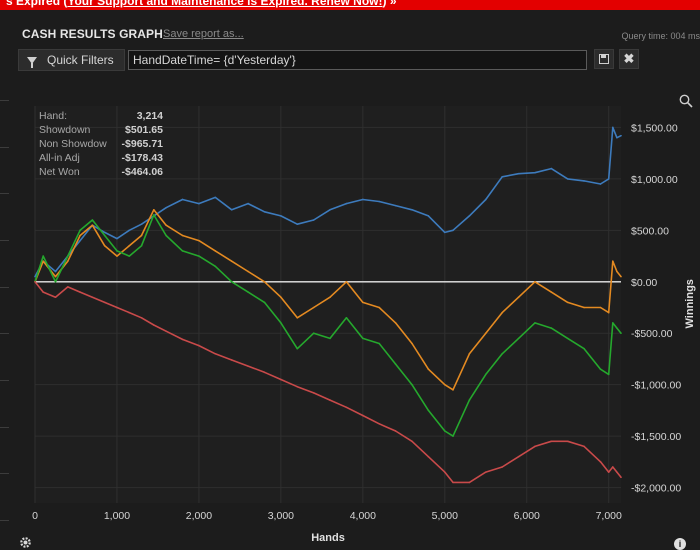 The height and width of the screenshot is (550, 700). I want to click on clear-filter-button: ✖, so click(629, 59).